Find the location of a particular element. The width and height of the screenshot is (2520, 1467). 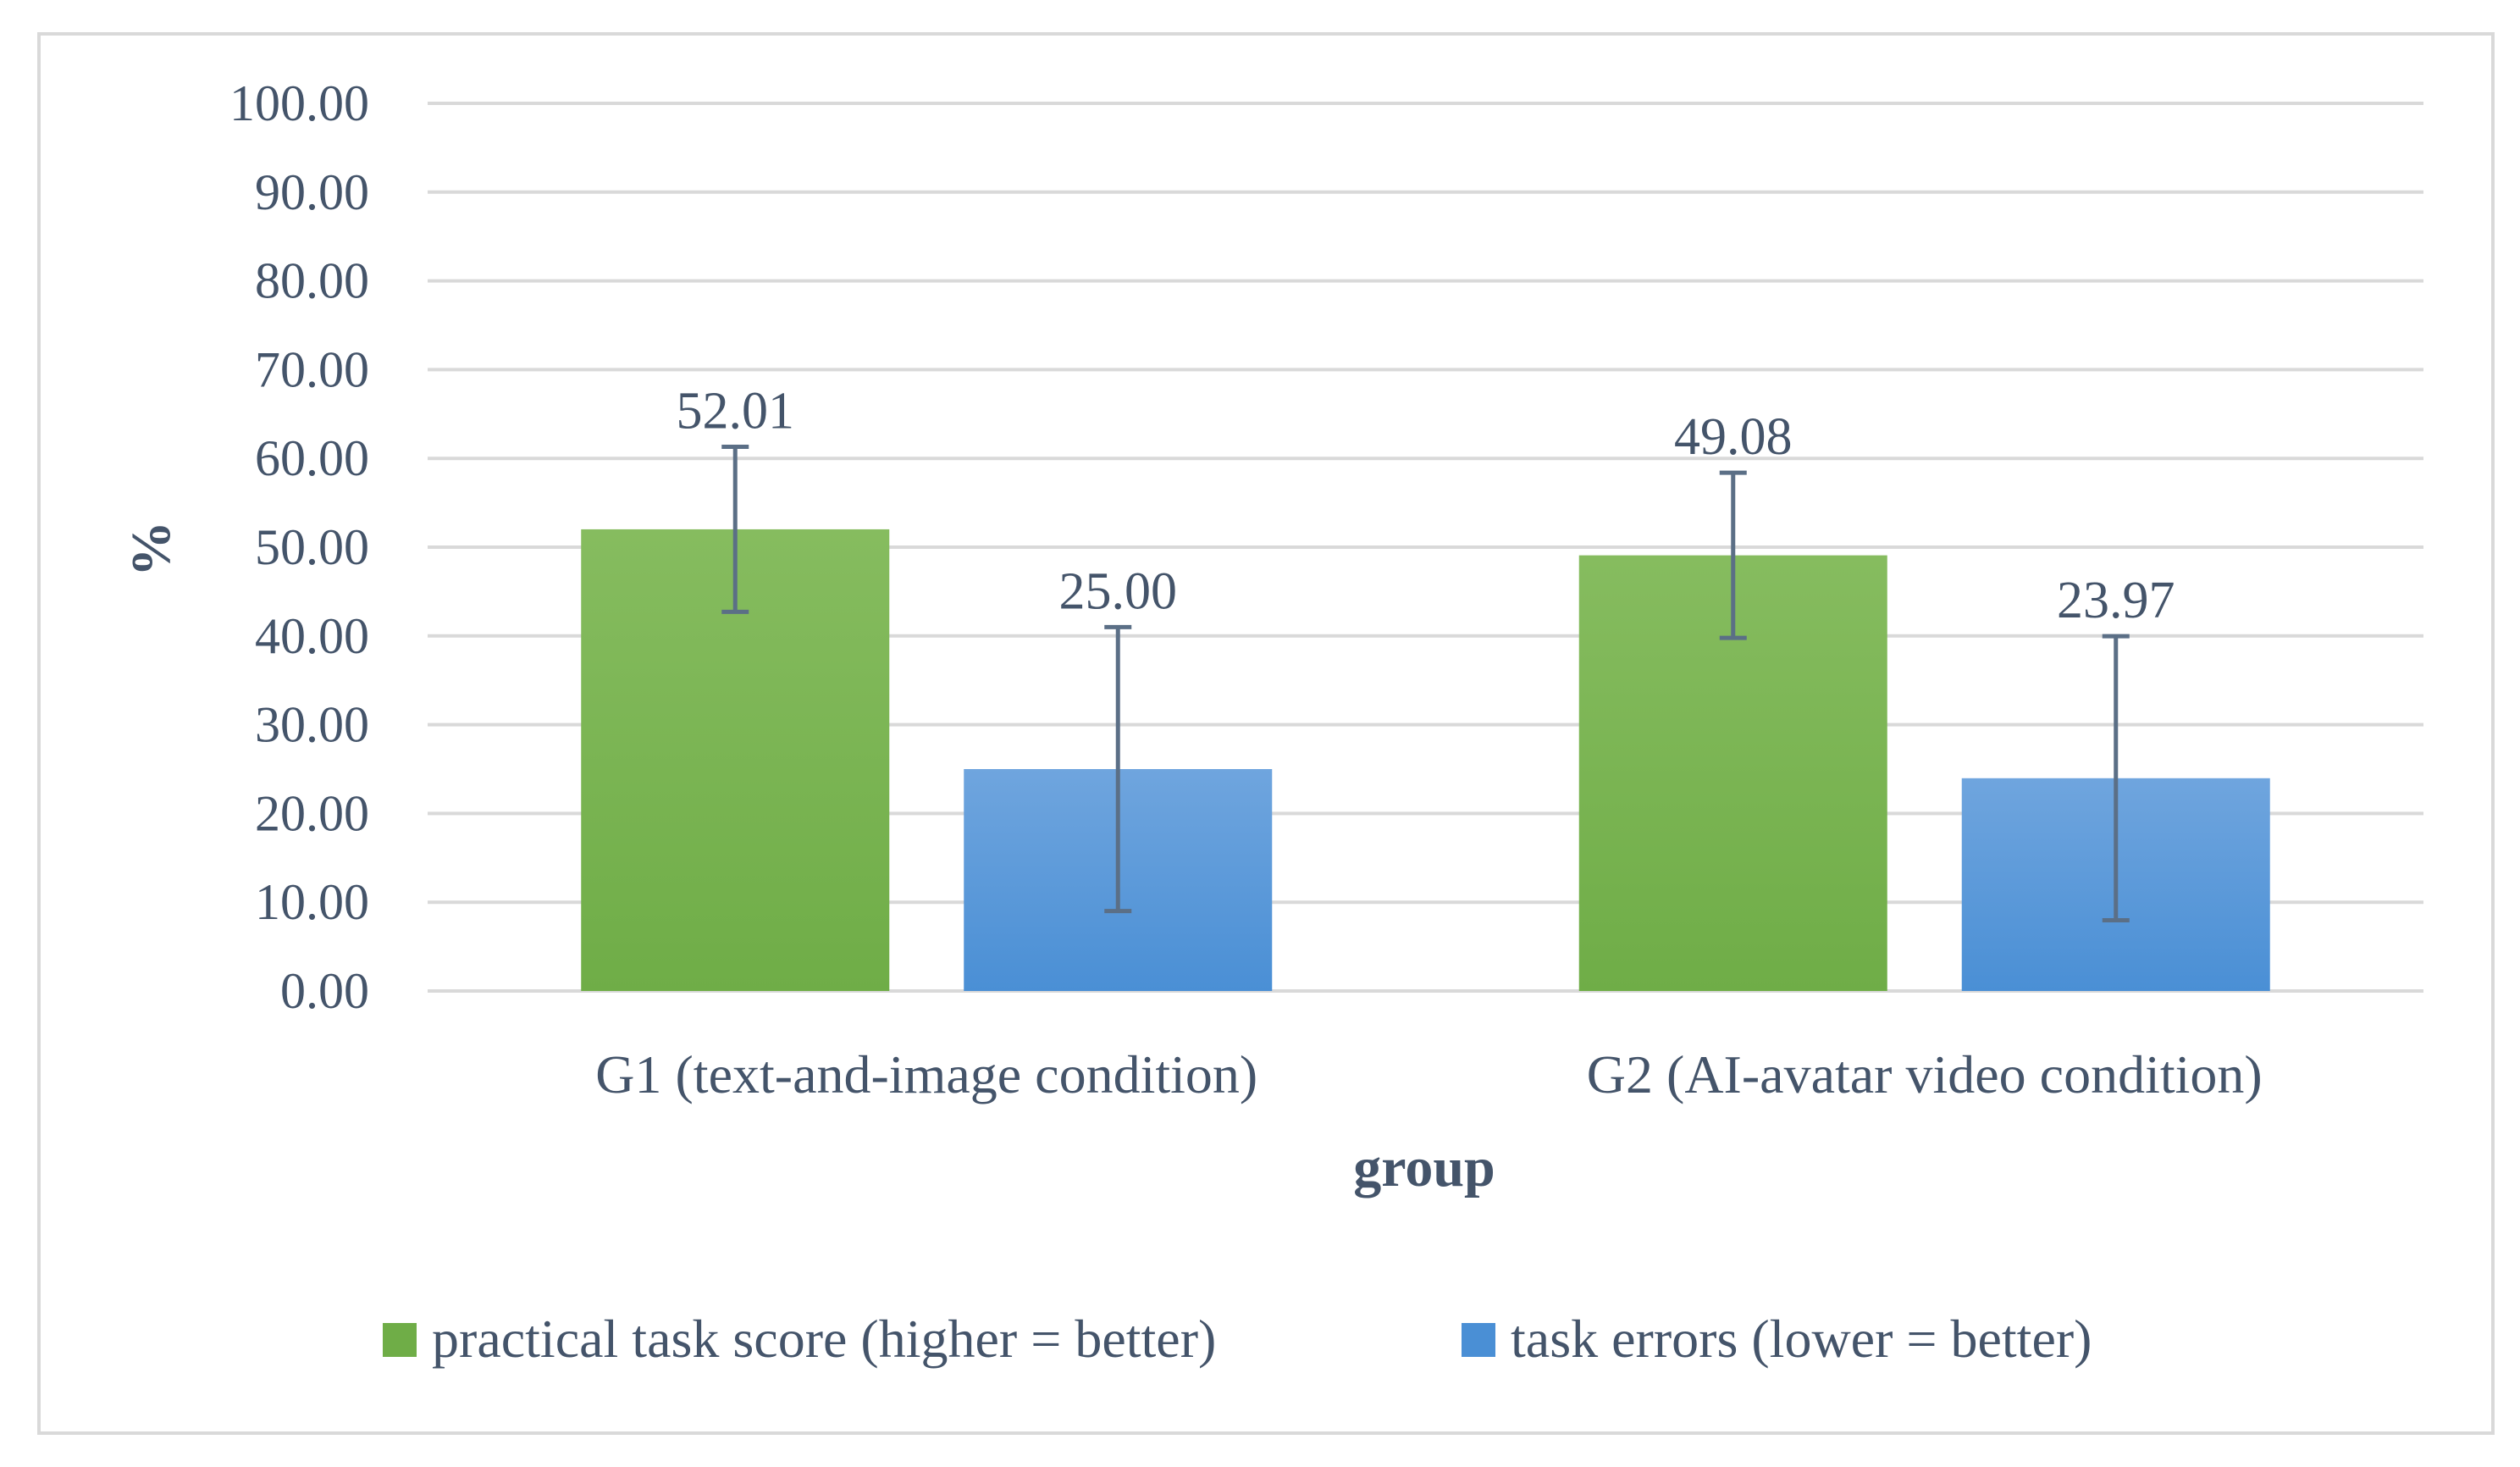

x-axis-title: group is located at coordinates (1424, 1168).